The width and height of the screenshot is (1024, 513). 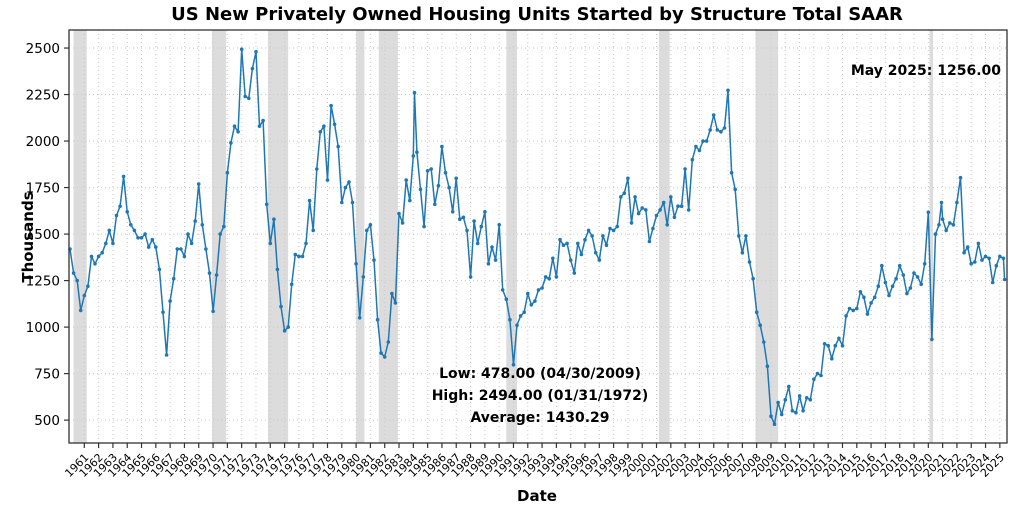 I want to click on y-tick-label: 1500, so click(x=43, y=235).